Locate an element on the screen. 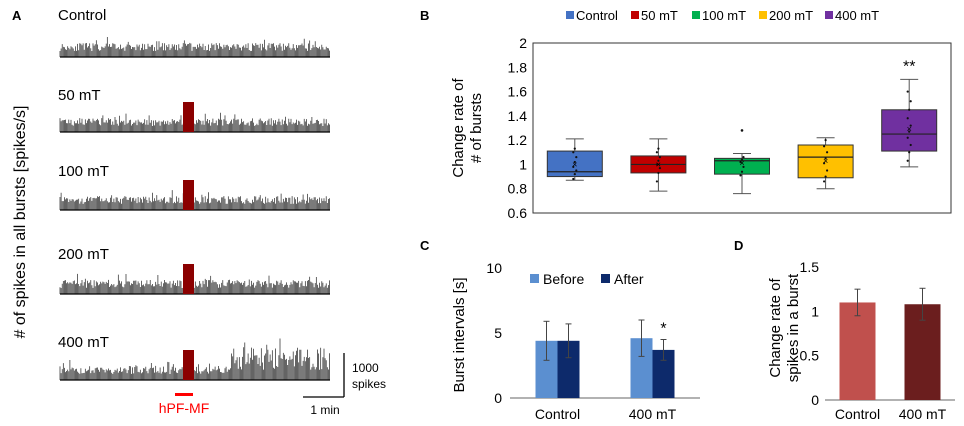  panel-d-ylabel-line1: Change rate of is located at coordinates (775, 328).